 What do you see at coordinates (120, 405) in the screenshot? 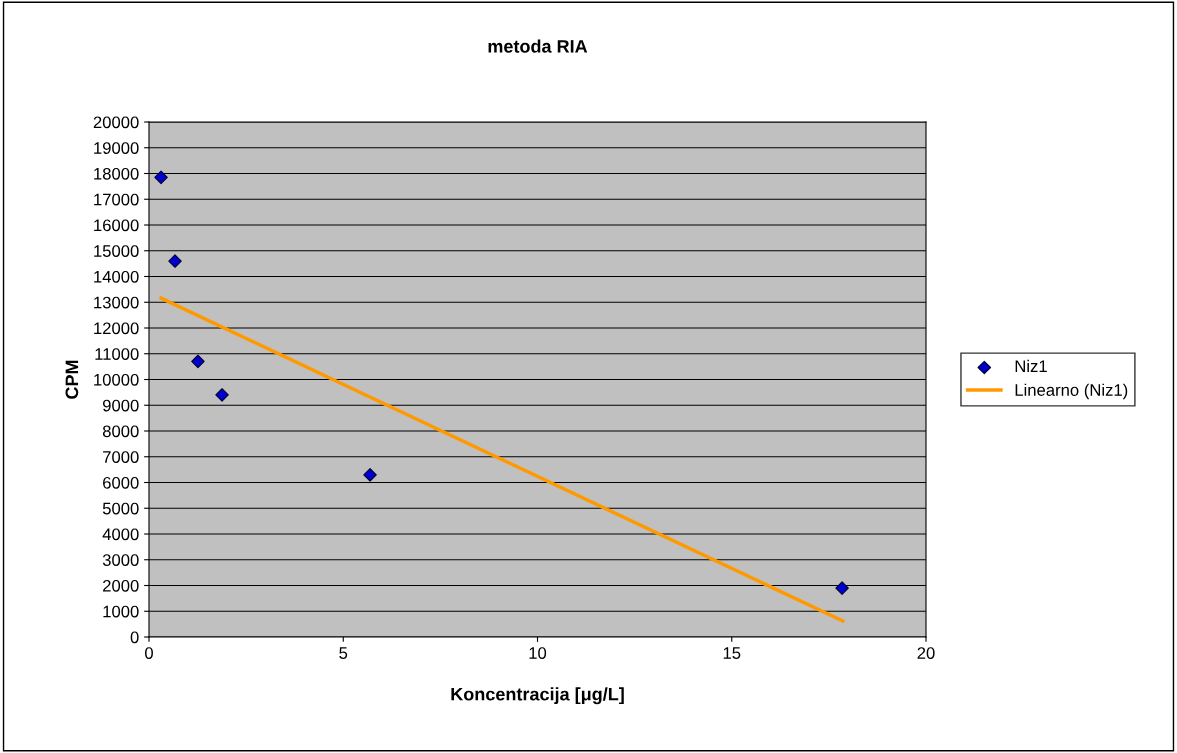
I see `y-tick-label: 9000` at bounding box center [120, 405].